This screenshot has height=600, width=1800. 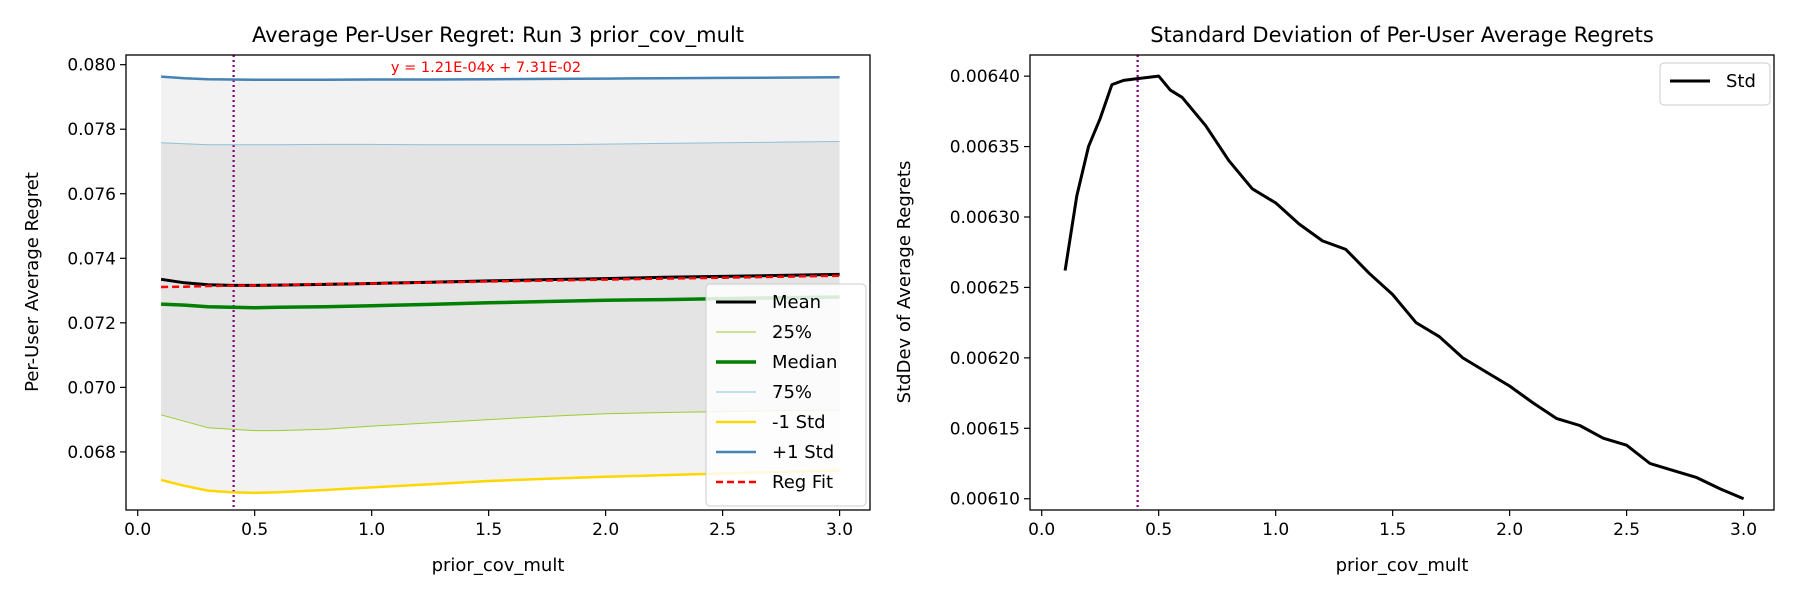 I want to click on x-axis-label-left: prior_cov_mult, so click(x=498, y=565).